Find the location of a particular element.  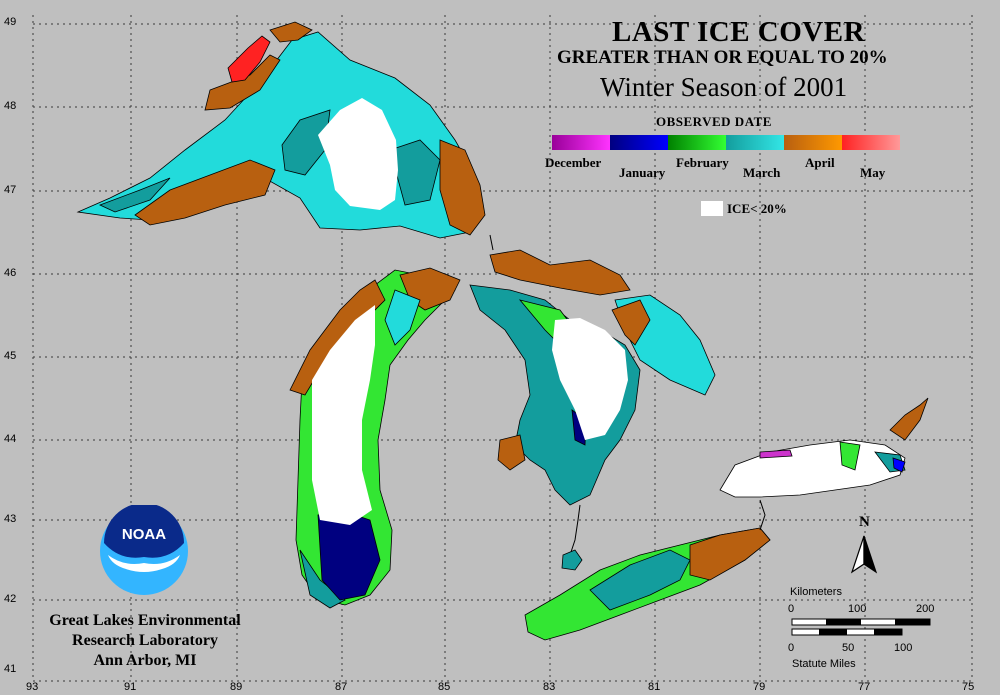

lon-label: 87 is located at coordinates (341, 687).